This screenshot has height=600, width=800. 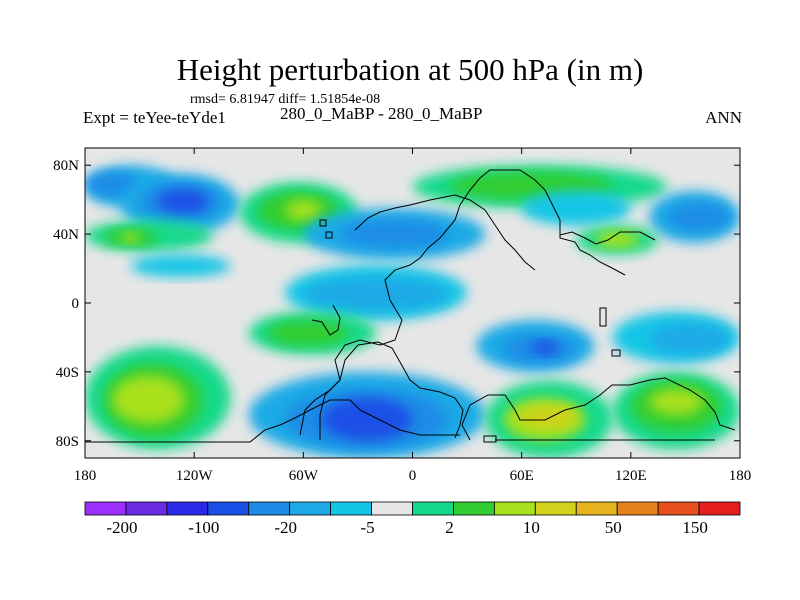 I want to click on contour-region-asia-green-core, so click(x=617, y=239).